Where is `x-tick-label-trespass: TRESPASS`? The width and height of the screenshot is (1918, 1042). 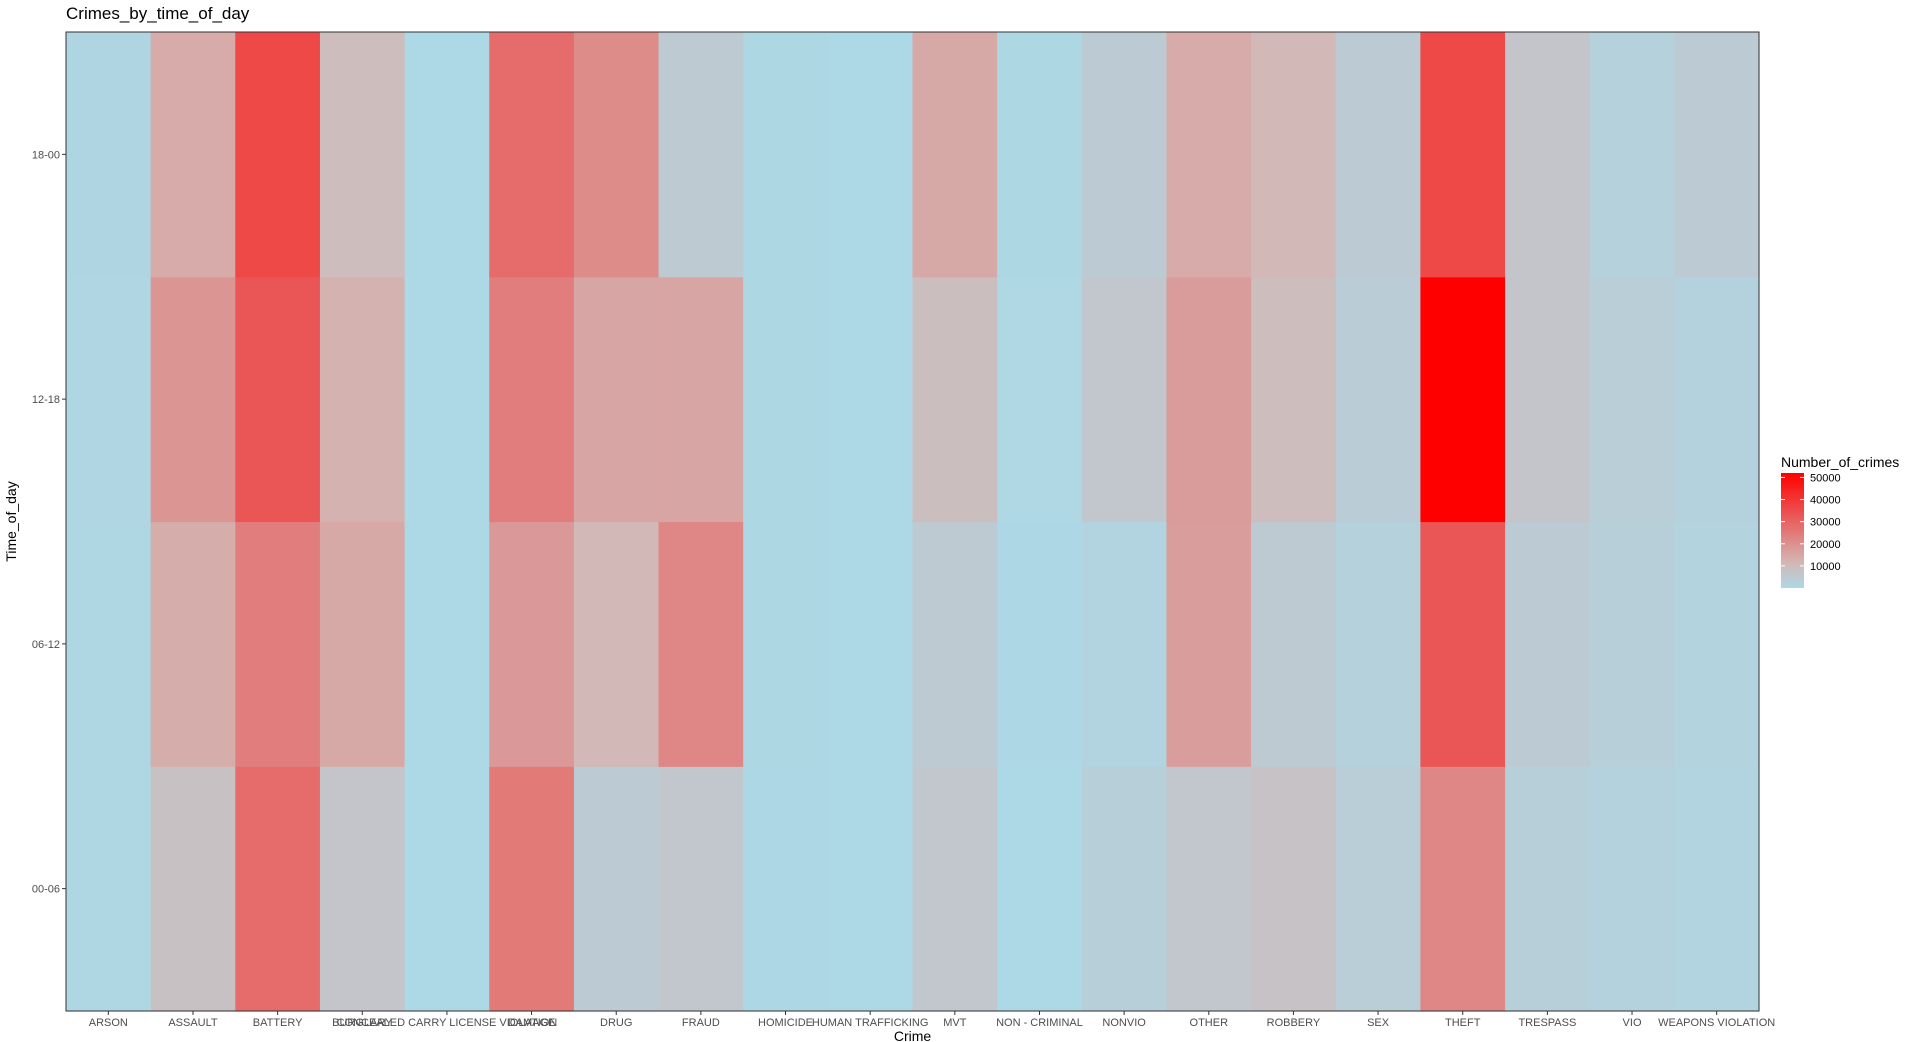 x-tick-label-trespass: TRESPASS is located at coordinates (1547, 1023).